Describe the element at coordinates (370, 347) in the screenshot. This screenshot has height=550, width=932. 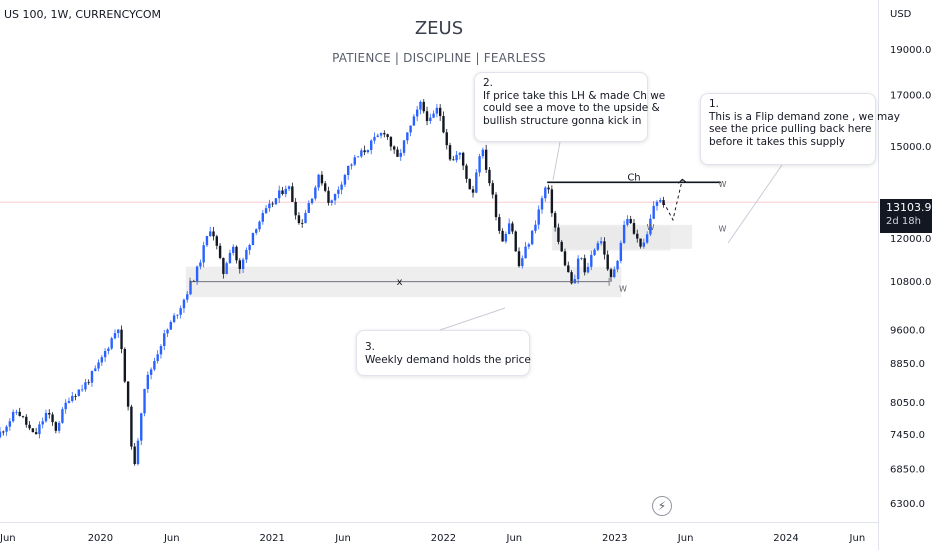
I see `note-3-line: 3.` at that location.